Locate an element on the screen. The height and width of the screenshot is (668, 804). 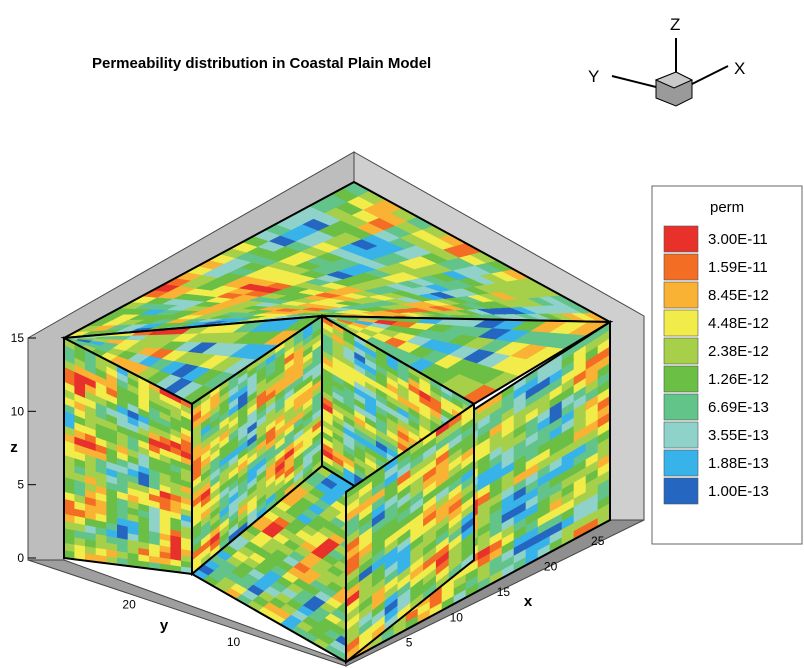
top-surface-left-strip is located at coordinates (193, 360).